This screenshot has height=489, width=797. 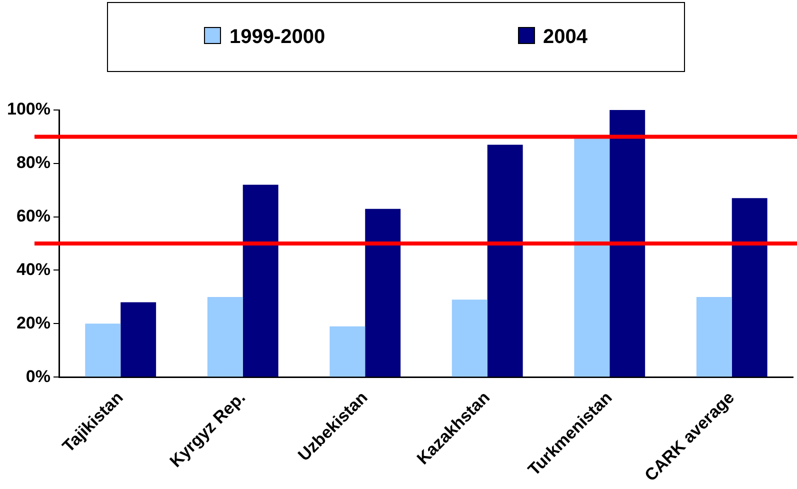 I want to click on y-tick-label: 40%, so click(x=33, y=269).